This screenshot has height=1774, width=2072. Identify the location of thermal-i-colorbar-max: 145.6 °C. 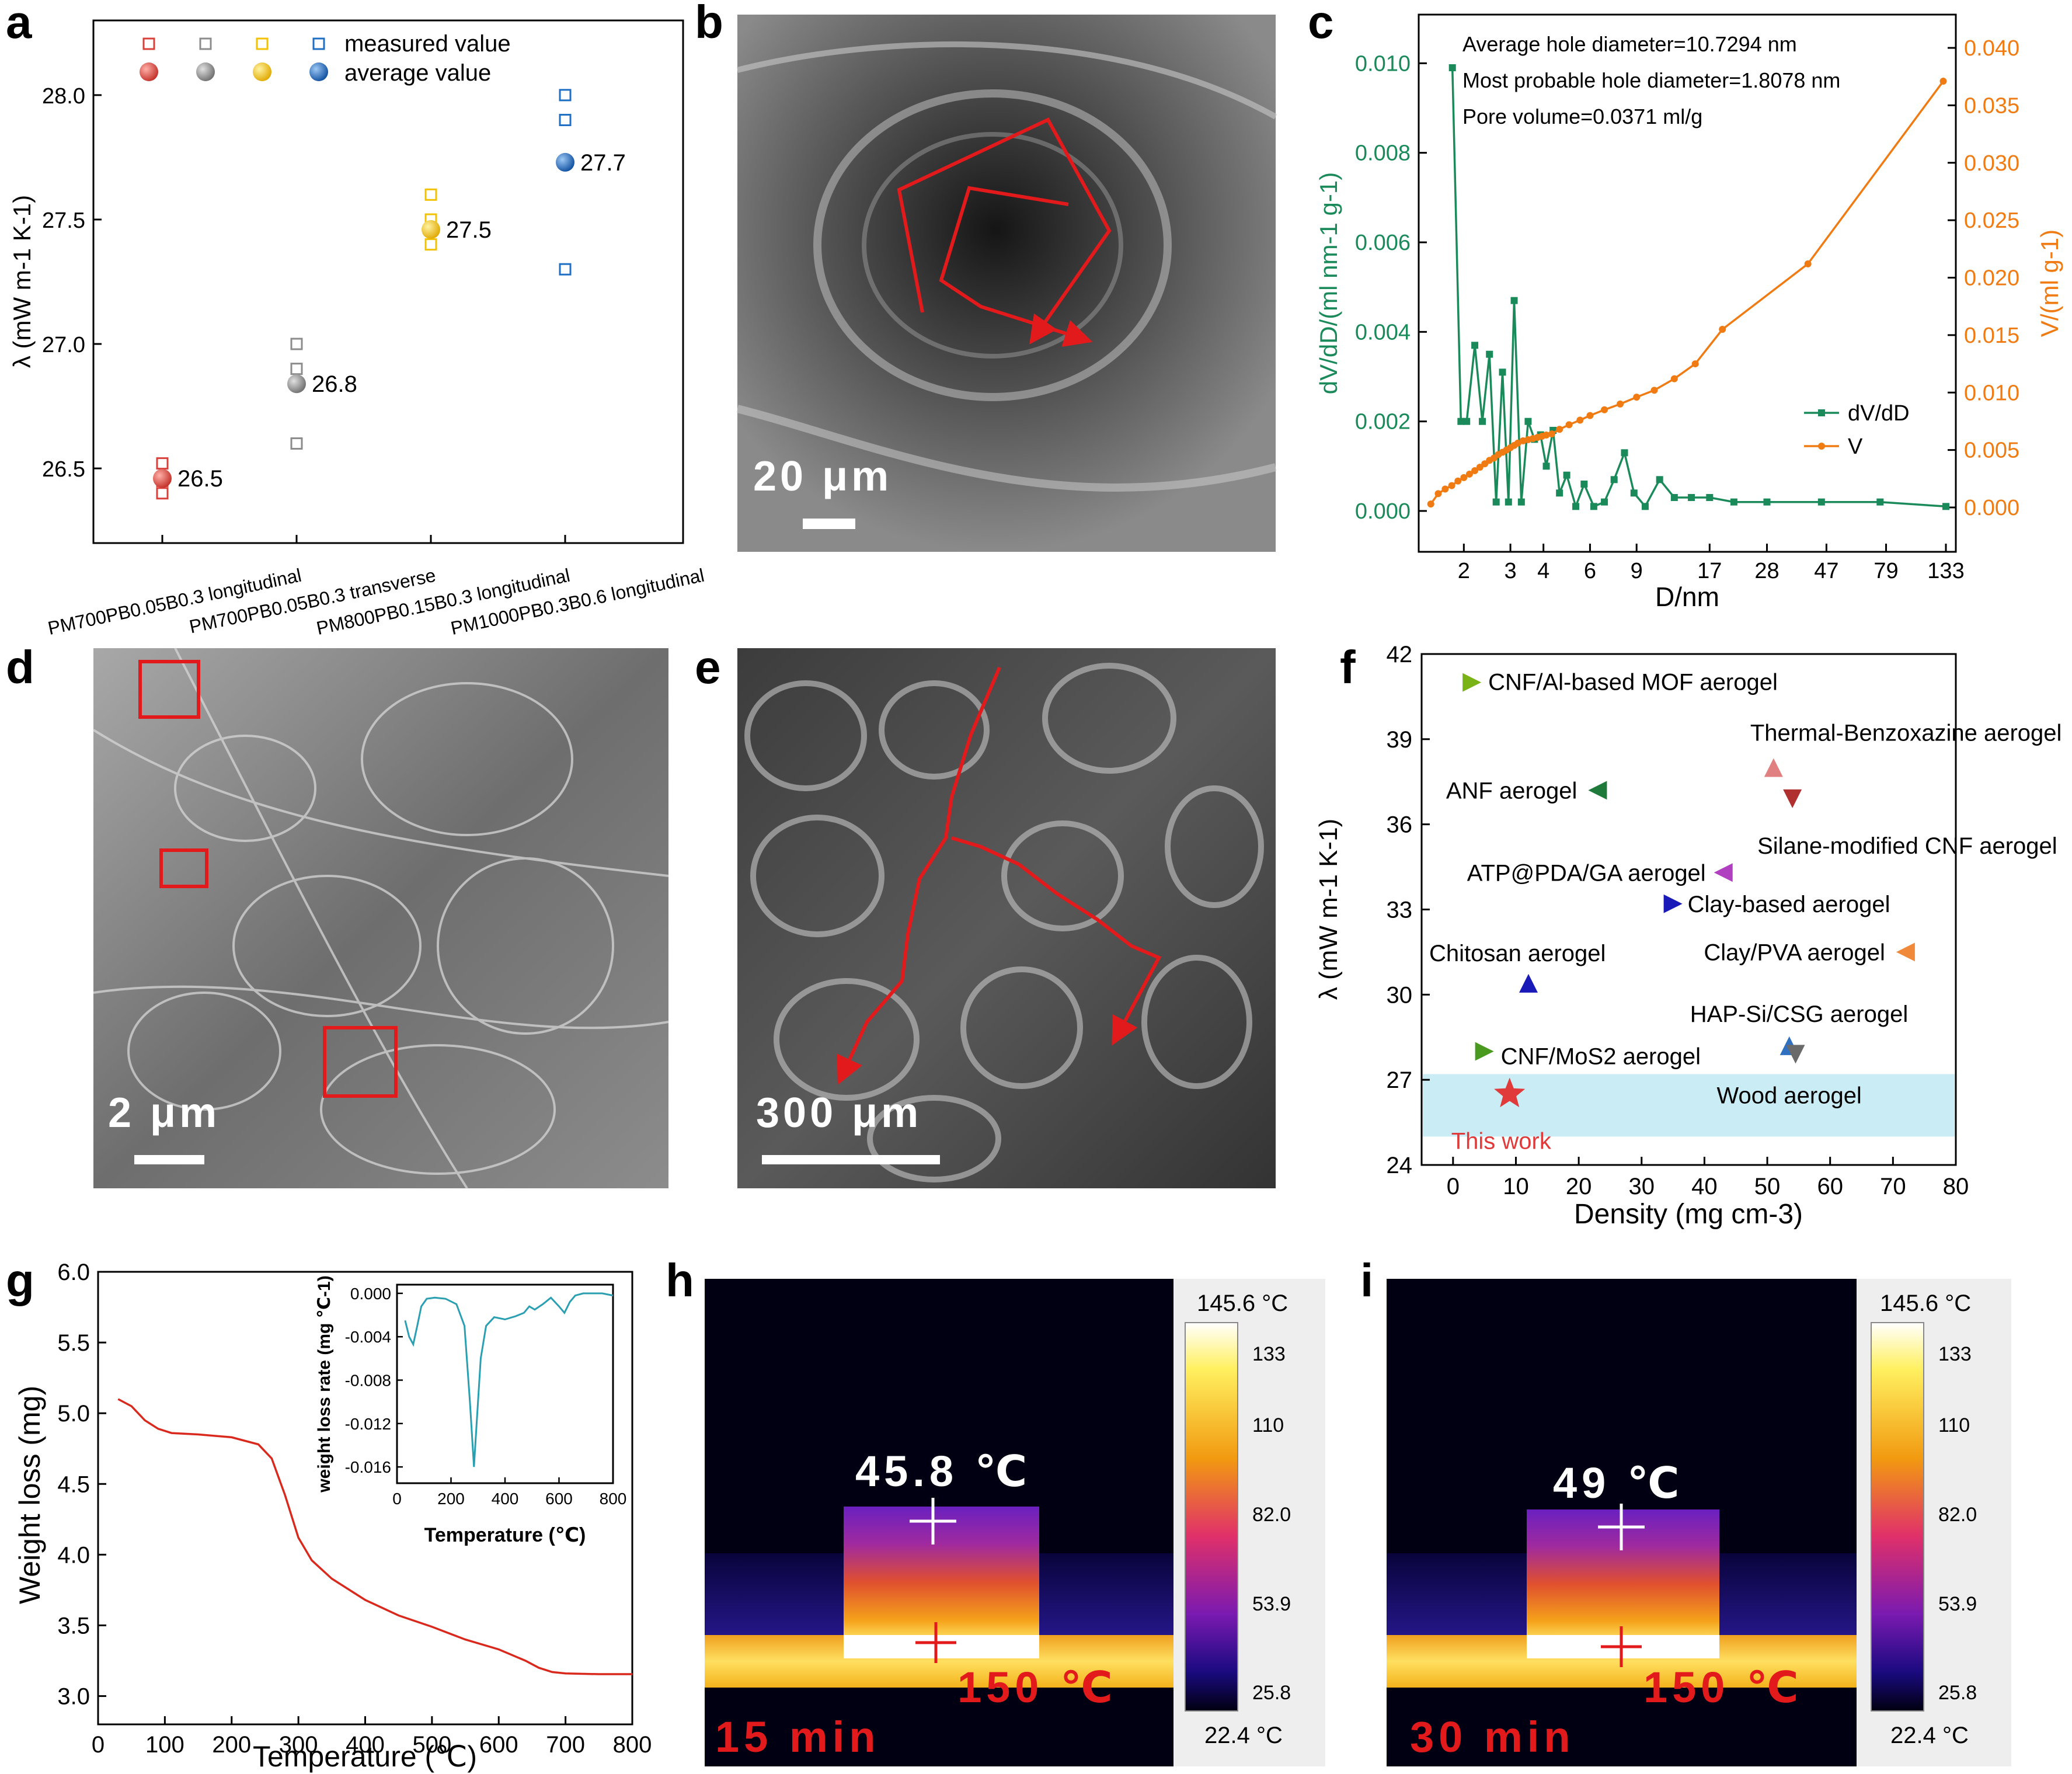
(1926, 1304).